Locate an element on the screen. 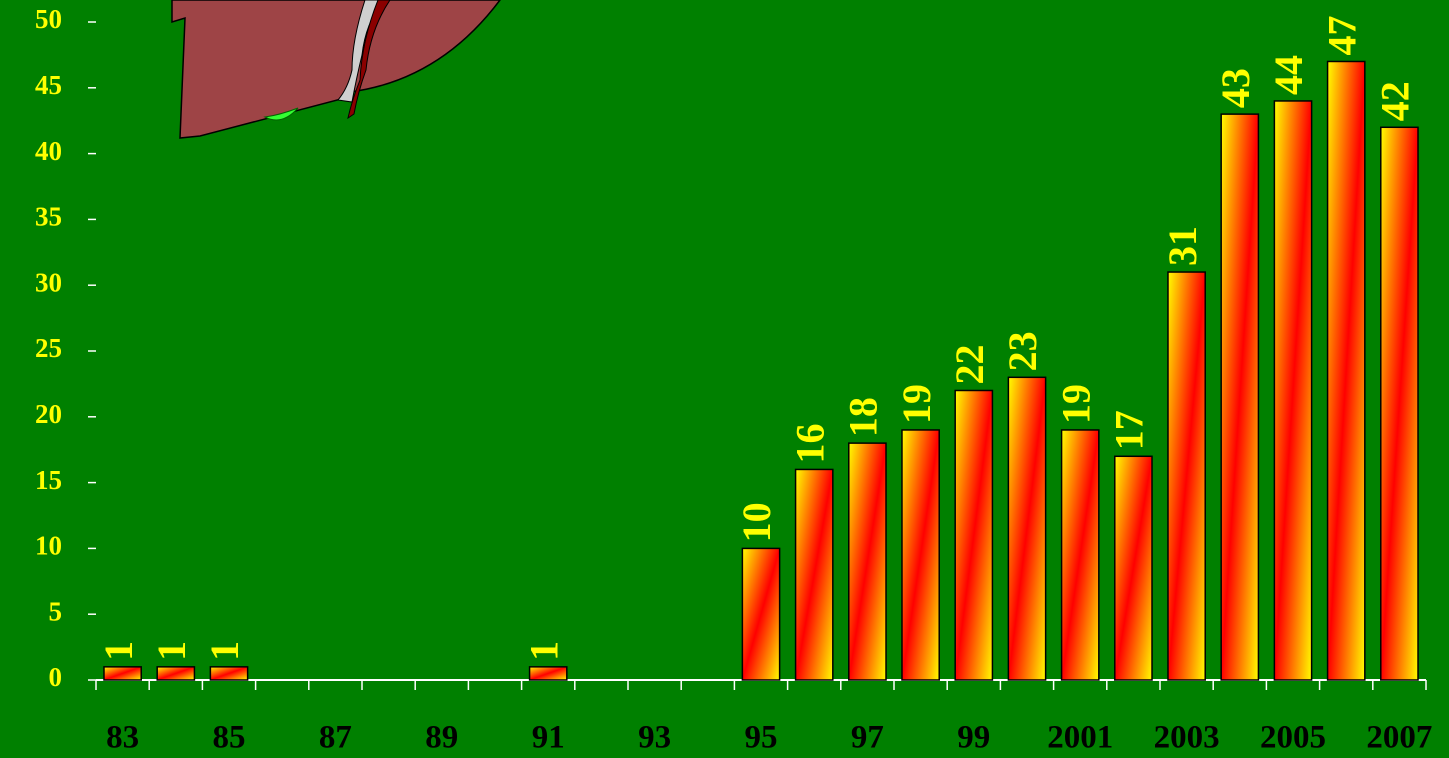 This screenshot has height=758, width=1449. x-tick-label: 2007 is located at coordinates (1399, 738).